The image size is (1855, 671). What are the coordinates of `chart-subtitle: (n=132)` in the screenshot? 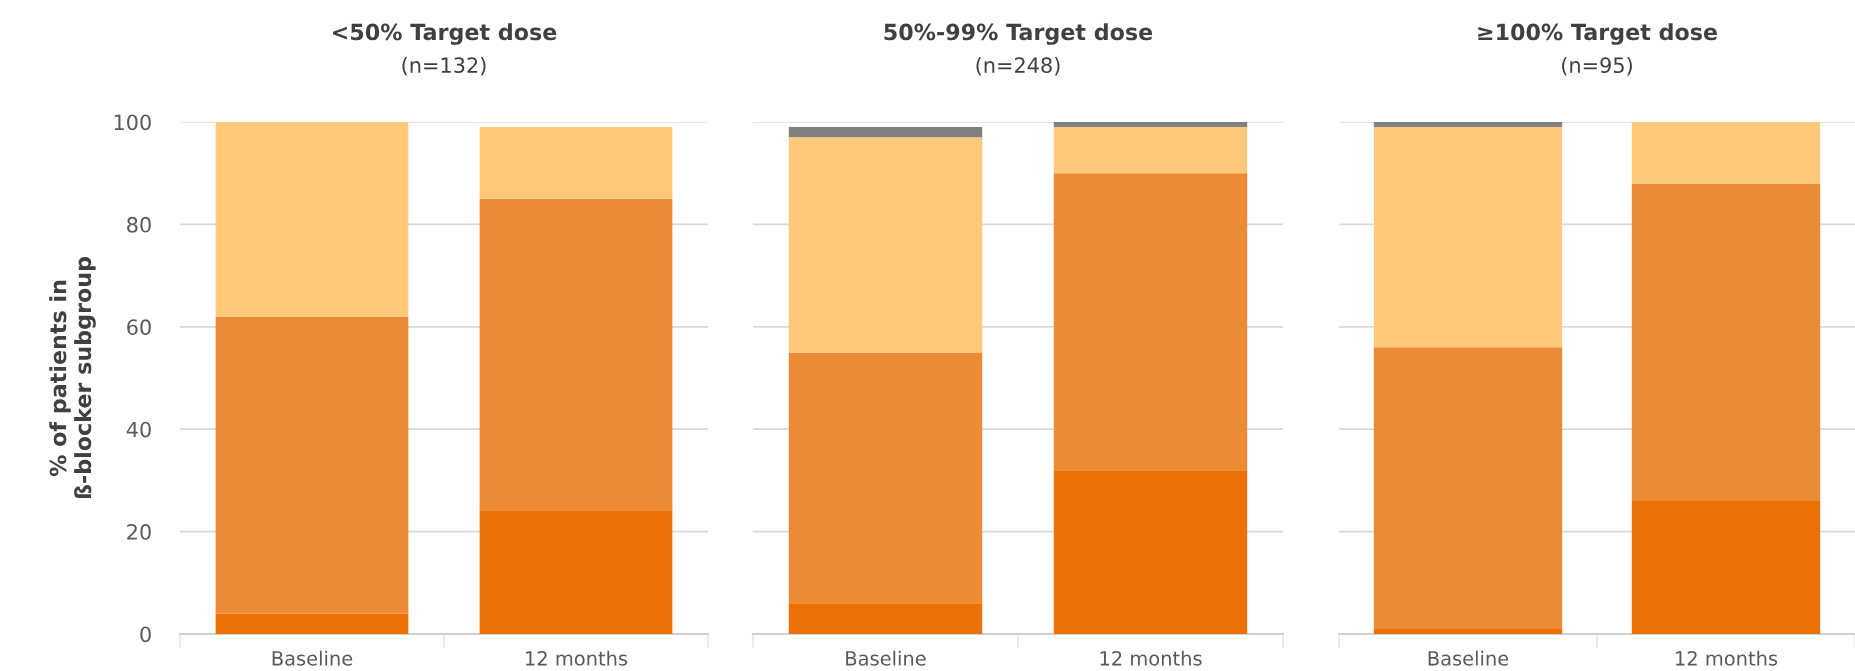 It's located at (444, 66).